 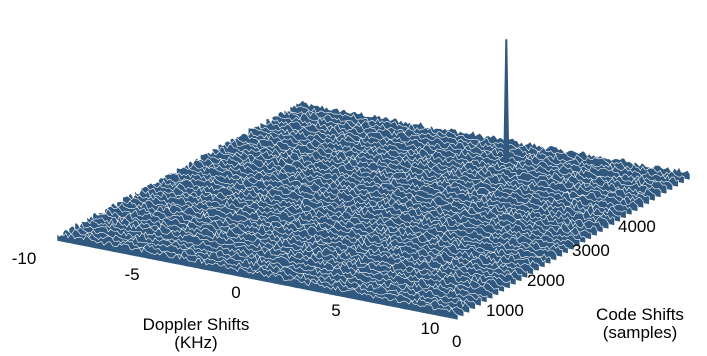 I want to click on x-tick-label: 10, so click(x=430, y=328).